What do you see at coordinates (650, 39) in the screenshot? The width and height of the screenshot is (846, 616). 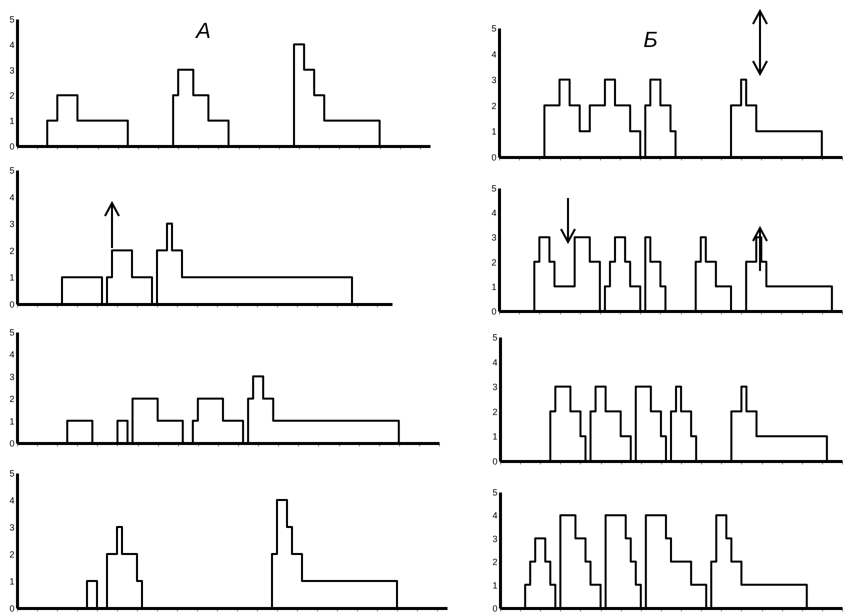 I see `chart-title: Б` at bounding box center [650, 39].